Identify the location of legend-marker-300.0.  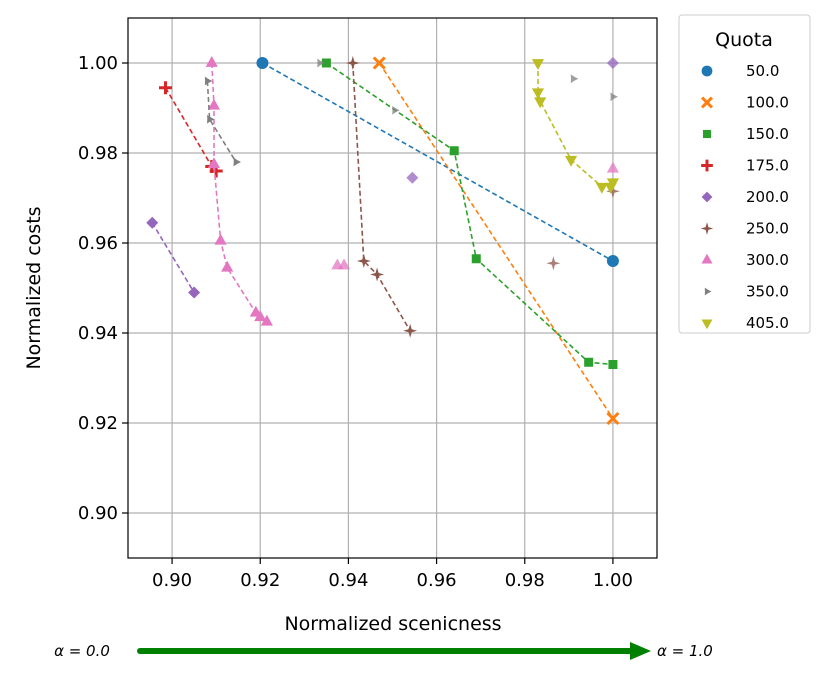
(707, 258).